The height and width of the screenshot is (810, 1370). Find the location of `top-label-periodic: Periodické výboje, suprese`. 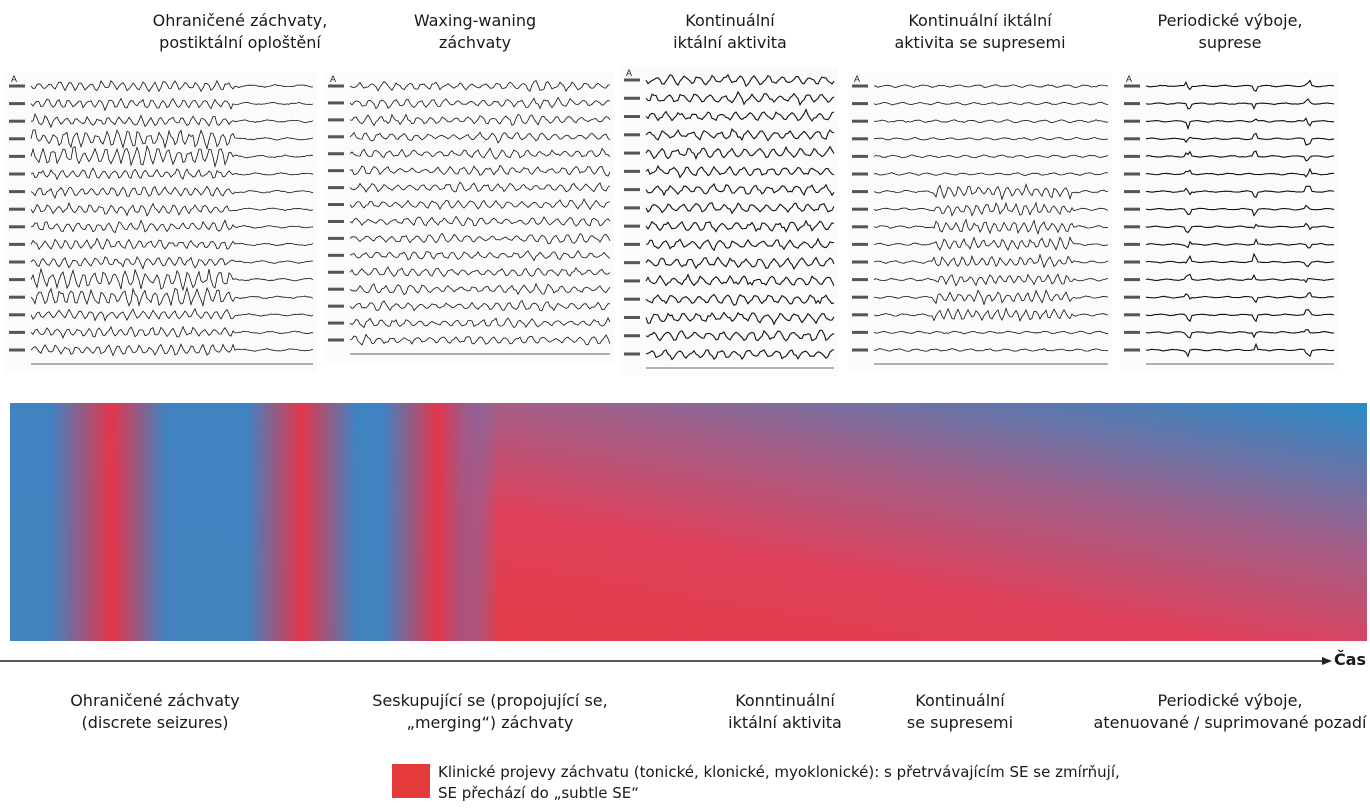

top-label-periodic: Periodické výboje, suprese is located at coordinates (1230, 31).